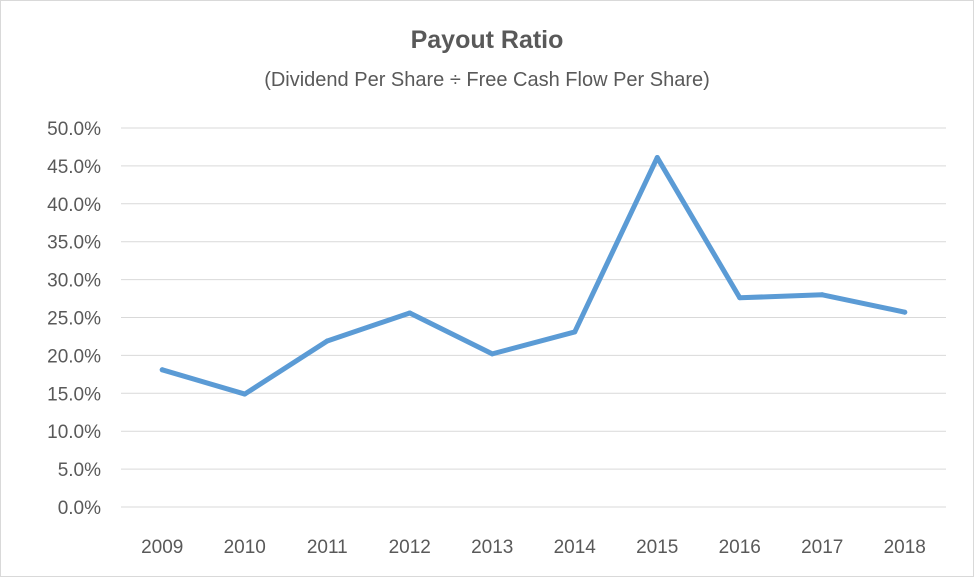 Image resolution: width=974 pixels, height=577 pixels. I want to click on x-tick-label: 2012, so click(410, 547).